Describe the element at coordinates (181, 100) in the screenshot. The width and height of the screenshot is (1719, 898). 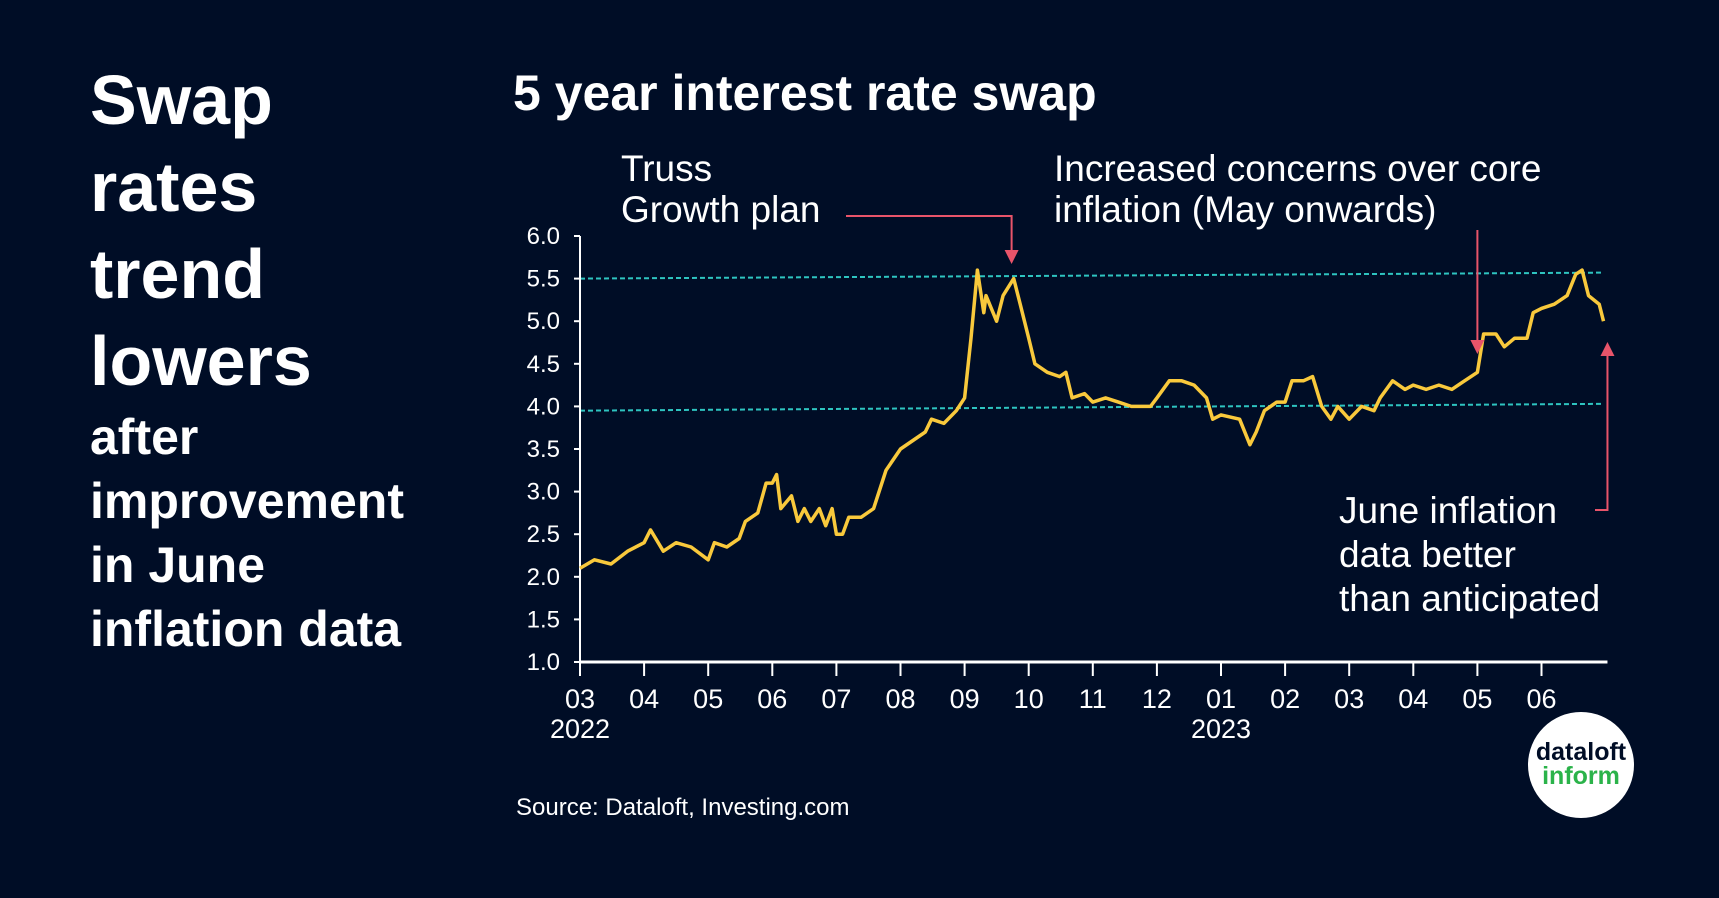
I see `headline-line: Swap` at that location.